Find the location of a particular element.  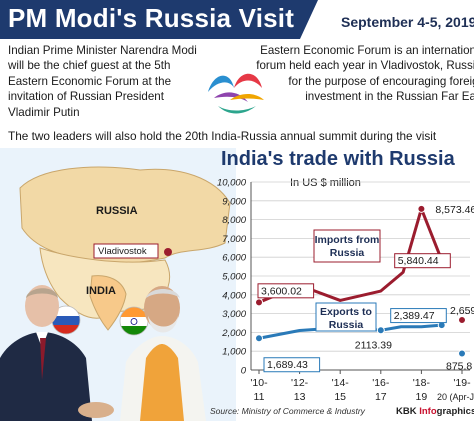

data-label: 2,659.4 is located at coordinates (462, 311).